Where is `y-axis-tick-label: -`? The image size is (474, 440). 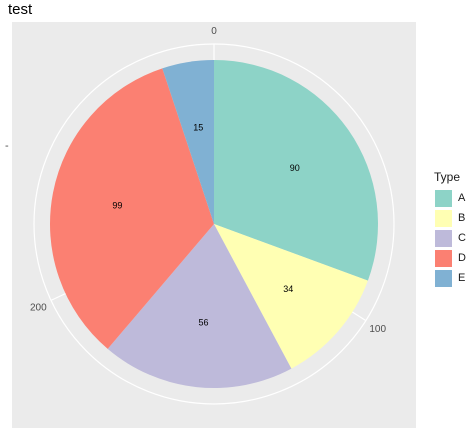 y-axis-tick-label: - is located at coordinates (7, 146).